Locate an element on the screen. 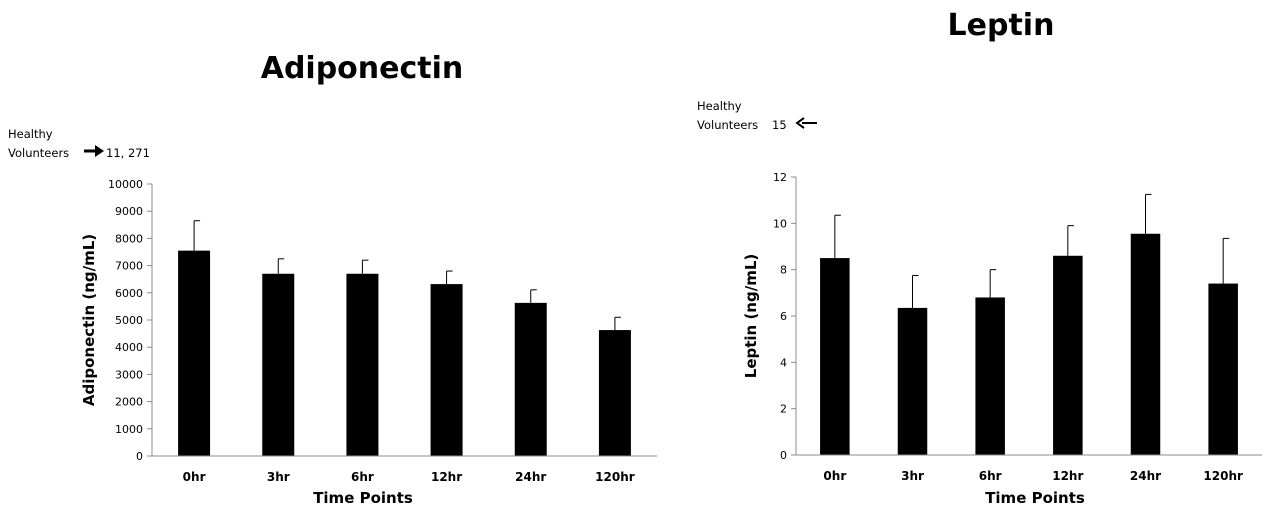 This screenshot has height=506, width=1262. y-tick-label: 12 is located at coordinates (780, 177).